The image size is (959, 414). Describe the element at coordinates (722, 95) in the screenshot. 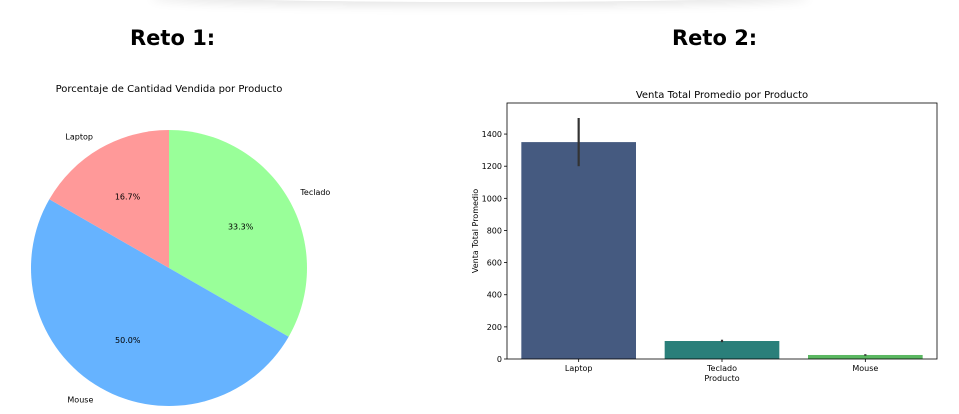

I see `bar-chart-title: Venta Total Promedio por Producto` at that location.